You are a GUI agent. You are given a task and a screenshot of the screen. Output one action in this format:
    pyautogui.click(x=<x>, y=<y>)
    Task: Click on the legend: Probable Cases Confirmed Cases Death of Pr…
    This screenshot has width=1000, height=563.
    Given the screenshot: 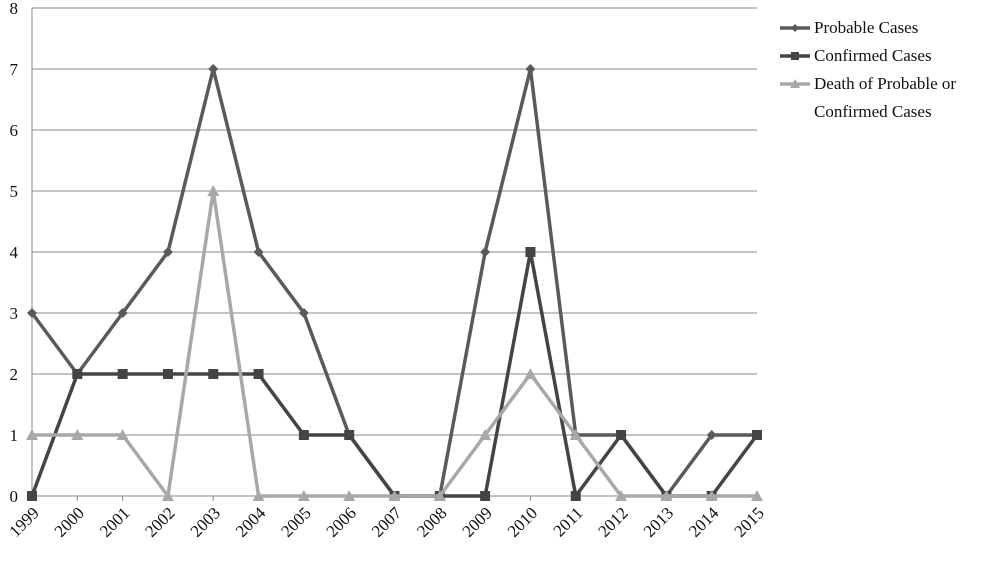 What is the action you would take?
    pyautogui.click(x=883, y=70)
    